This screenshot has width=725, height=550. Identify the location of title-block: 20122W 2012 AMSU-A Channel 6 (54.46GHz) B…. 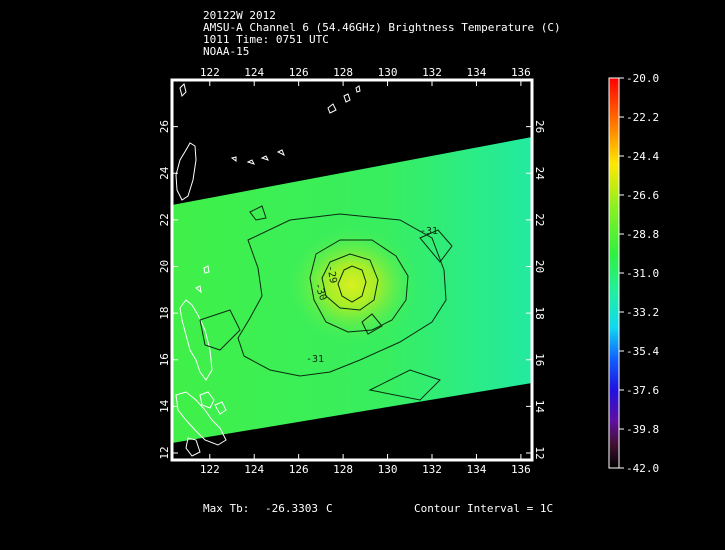
(382, 34).